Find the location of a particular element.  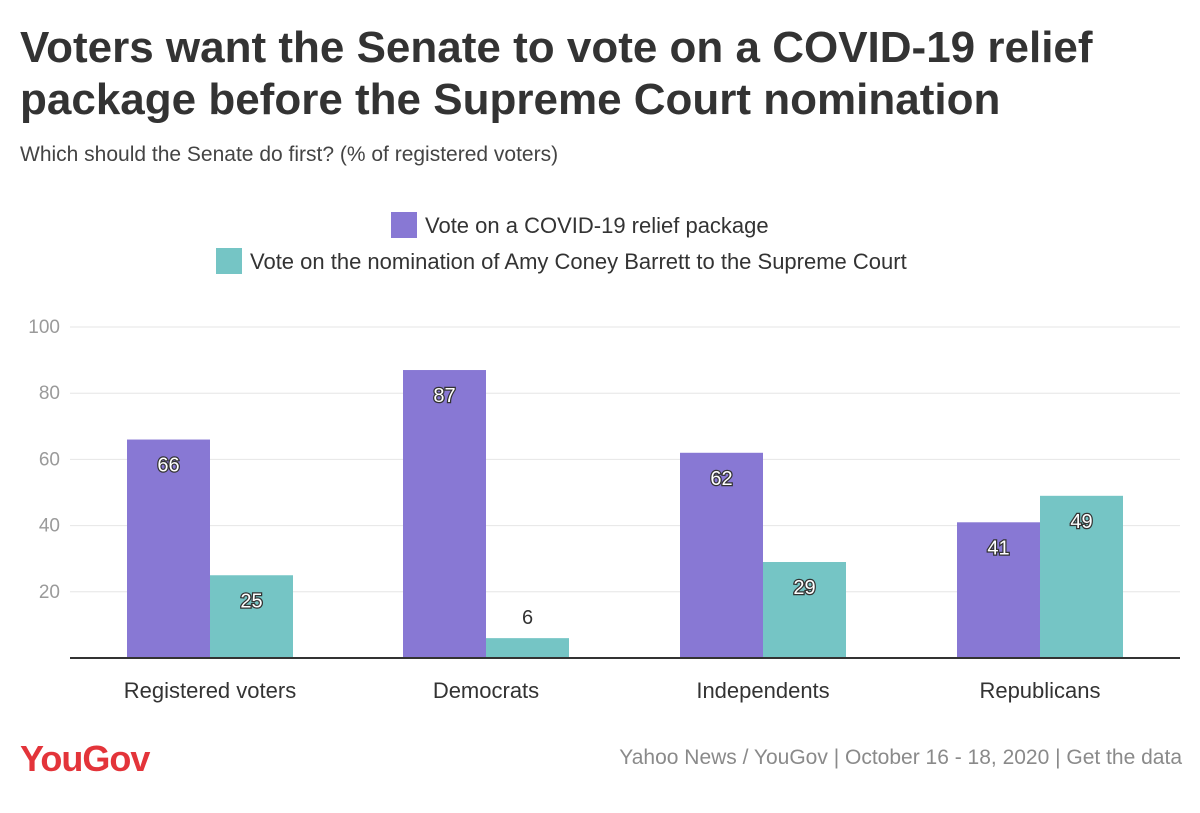

y-tick-label: 100 is located at coordinates (44, 327).